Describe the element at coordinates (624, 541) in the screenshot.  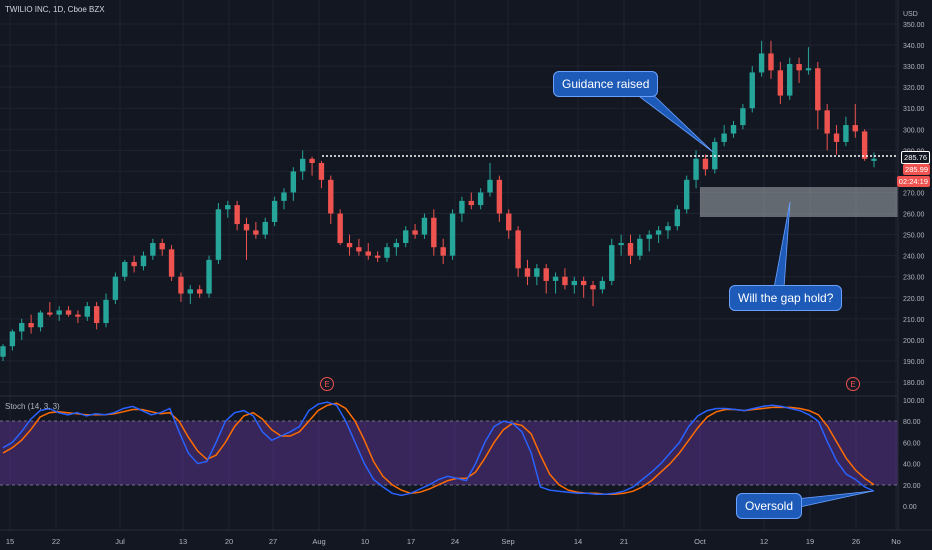
I see `time-tick-label: 21` at that location.